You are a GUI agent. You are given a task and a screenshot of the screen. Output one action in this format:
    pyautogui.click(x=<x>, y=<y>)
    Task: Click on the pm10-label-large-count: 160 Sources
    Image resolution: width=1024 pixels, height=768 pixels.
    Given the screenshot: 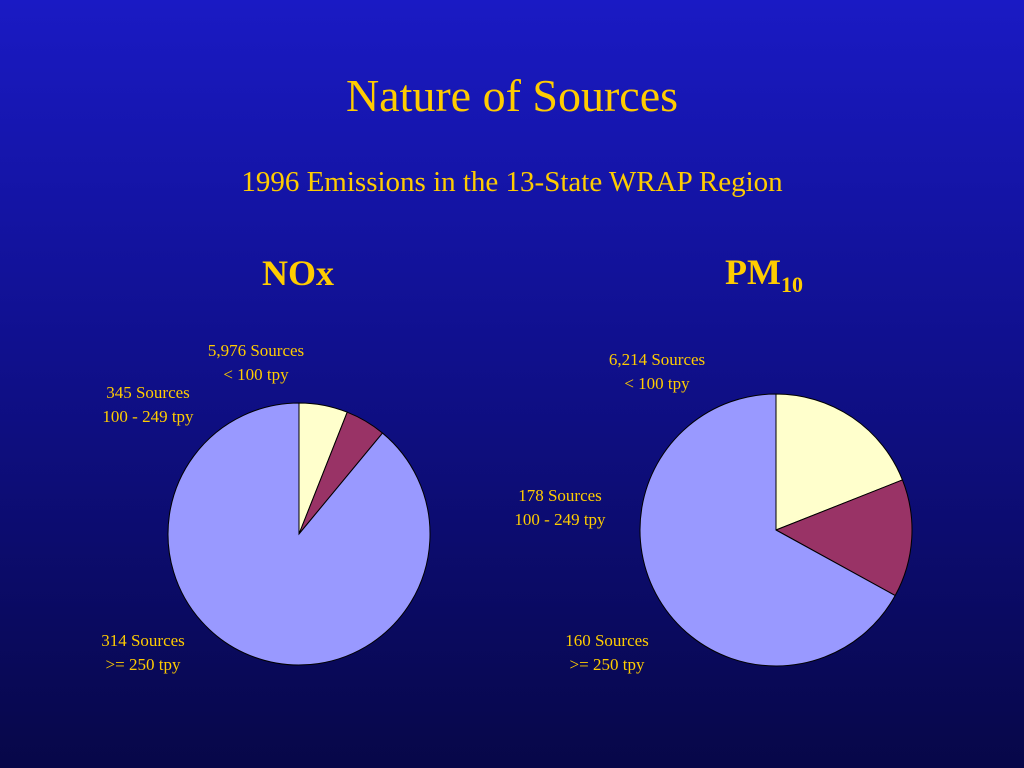 What is the action you would take?
    pyautogui.click(x=607, y=640)
    